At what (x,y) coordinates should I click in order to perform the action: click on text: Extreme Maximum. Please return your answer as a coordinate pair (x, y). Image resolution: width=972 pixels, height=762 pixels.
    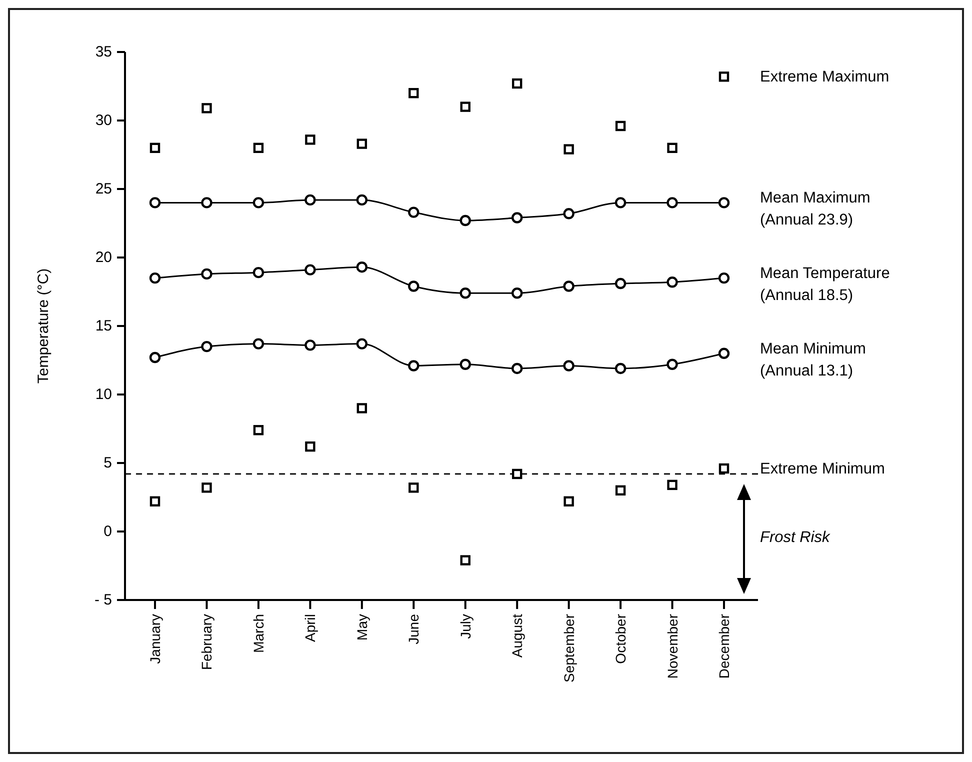
    Looking at the image, I should click on (825, 77).